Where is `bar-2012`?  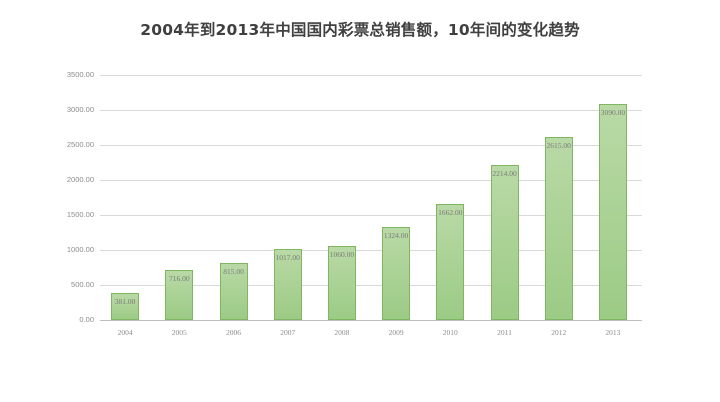
bar-2012 is located at coordinates (558, 228).